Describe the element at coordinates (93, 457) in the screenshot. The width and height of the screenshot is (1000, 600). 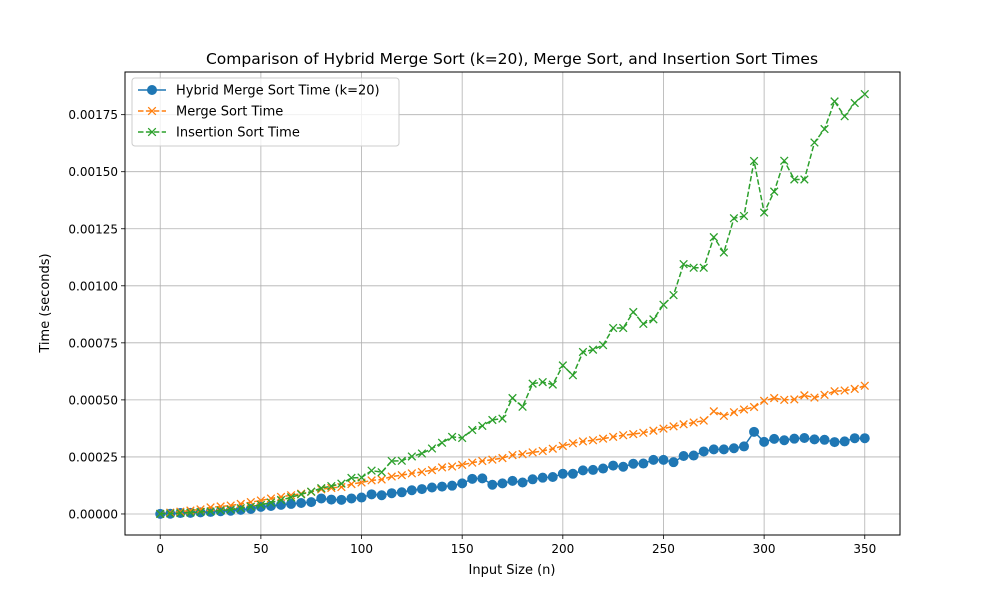
I see `y-tick-label: 0.00025` at that location.